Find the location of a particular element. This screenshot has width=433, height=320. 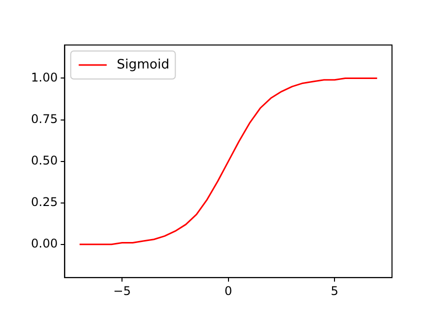

x-tick-label: 5 is located at coordinates (334, 291).